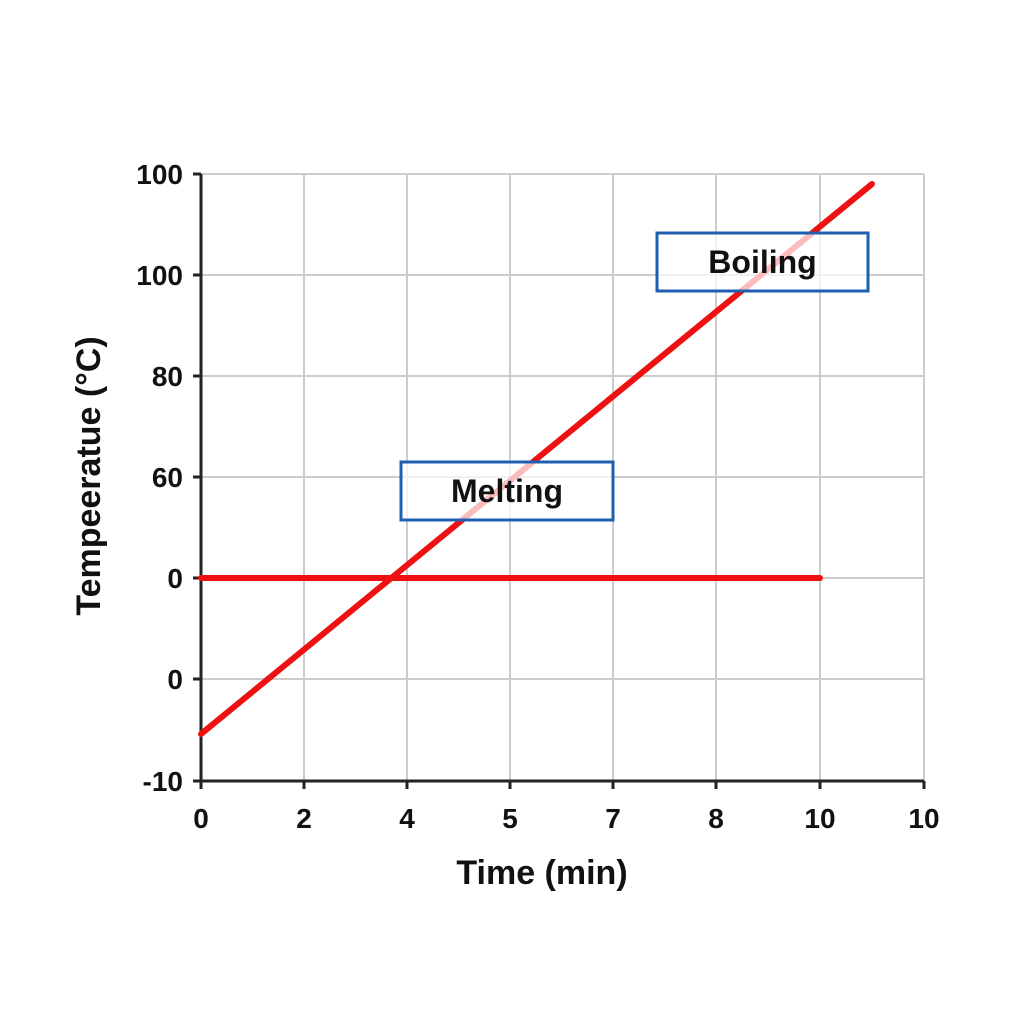 The width and height of the screenshot is (1024, 1024). Describe the element at coordinates (167, 477) in the screenshot. I see `y-tick-label: 60` at that location.